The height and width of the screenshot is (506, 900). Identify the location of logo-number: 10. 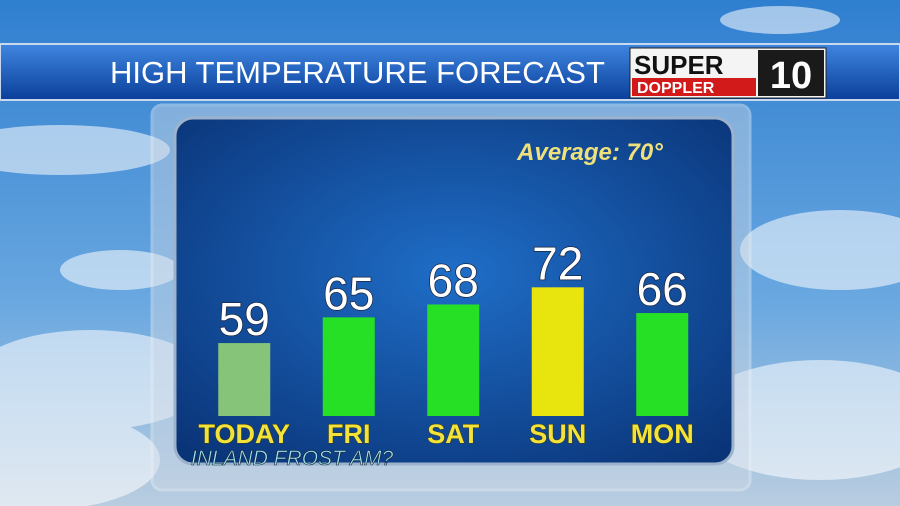
(791, 76).